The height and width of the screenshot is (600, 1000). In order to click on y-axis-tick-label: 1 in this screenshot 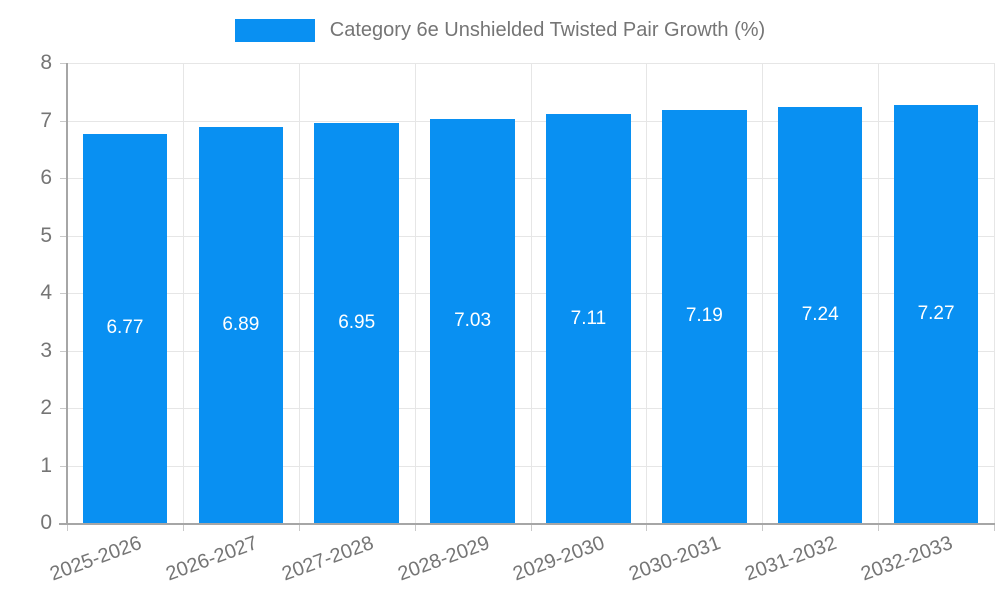, I will do `click(46, 465)`.